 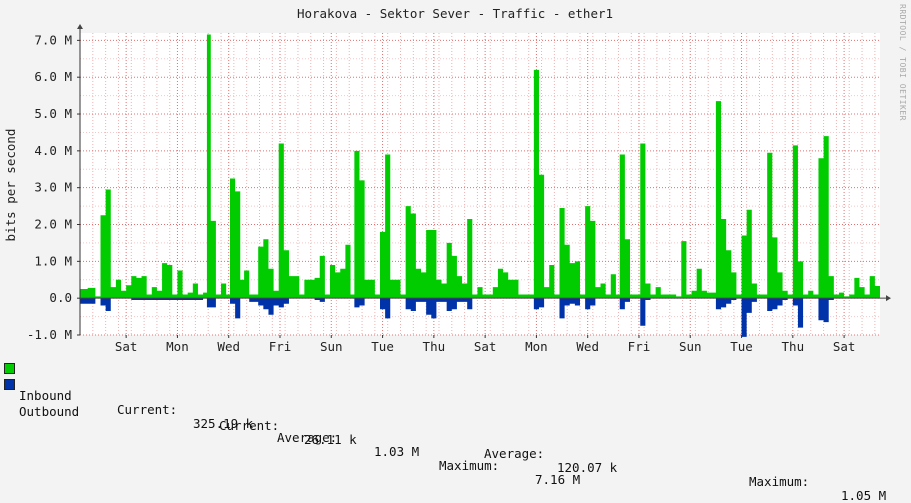 What do you see at coordinates (514, 453) in the screenshot?
I see `outbound-average-label: Average:` at bounding box center [514, 453].